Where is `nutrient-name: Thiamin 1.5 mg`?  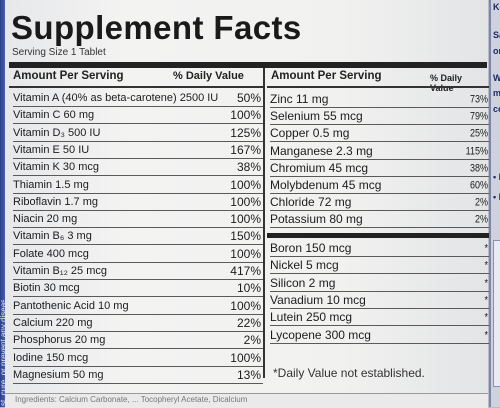 nutrient-name: Thiamin 1.5 mg is located at coordinates (51, 184).